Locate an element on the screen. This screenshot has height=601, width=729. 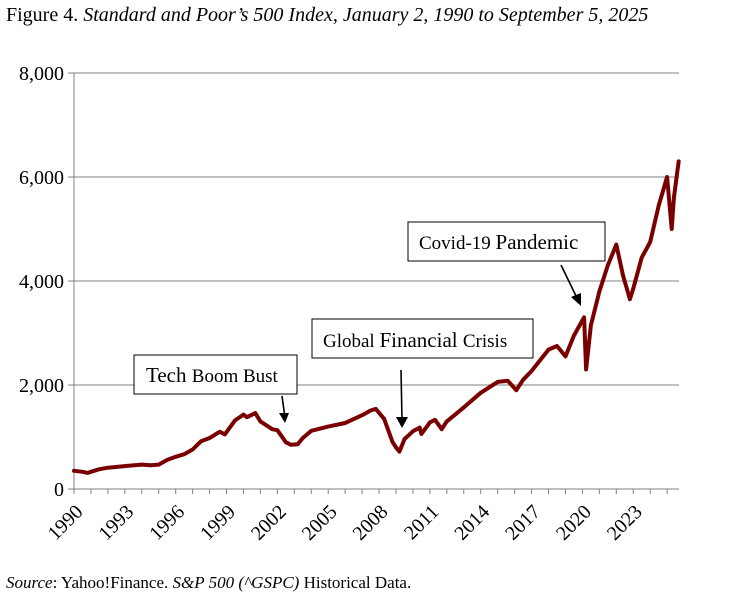
x-tick-label: 2008 is located at coordinates (371, 523).